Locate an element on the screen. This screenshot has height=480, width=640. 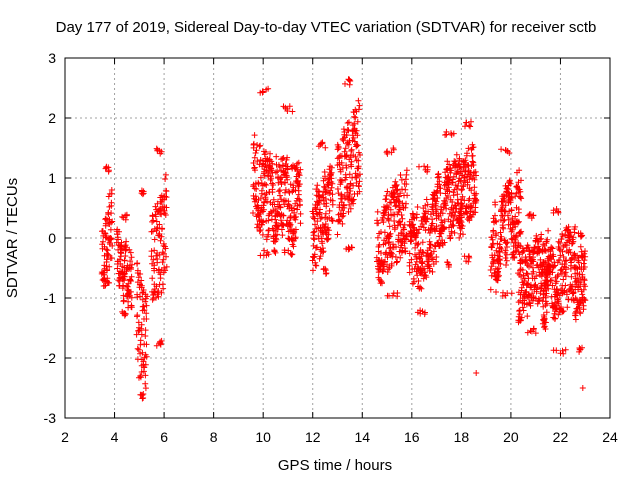
y-tick-label: -1 is located at coordinates (50, 298).